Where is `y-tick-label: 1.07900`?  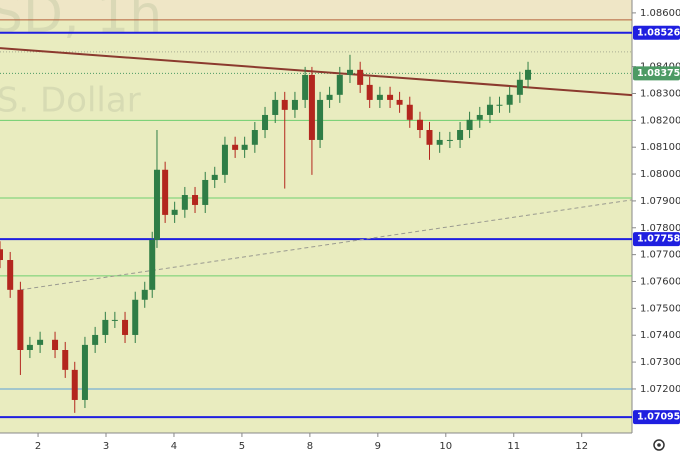 y-tick-label: 1.07900 is located at coordinates (660, 201).